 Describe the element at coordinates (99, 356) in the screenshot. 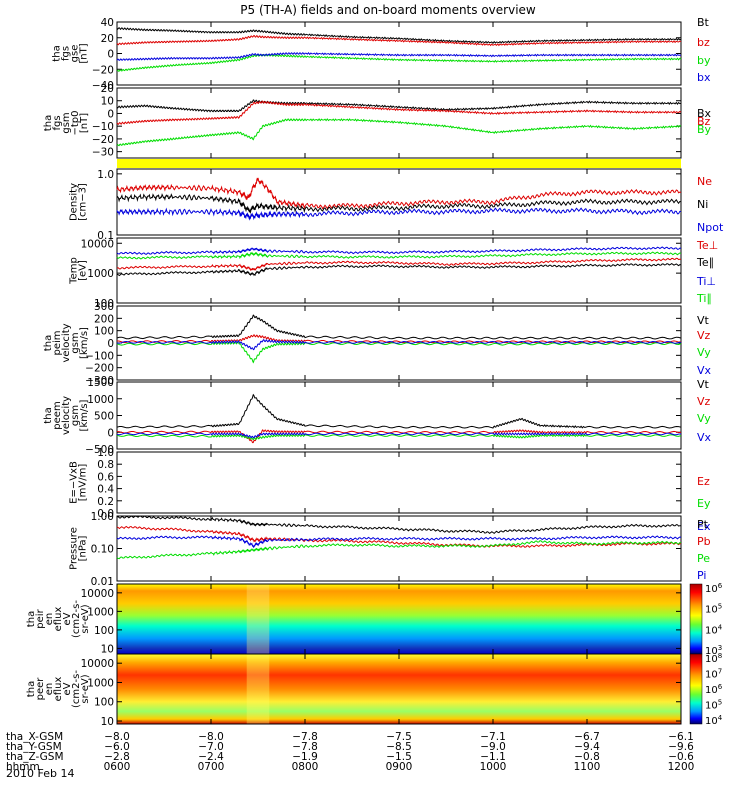

I see `y-tick-label: −100` at that location.